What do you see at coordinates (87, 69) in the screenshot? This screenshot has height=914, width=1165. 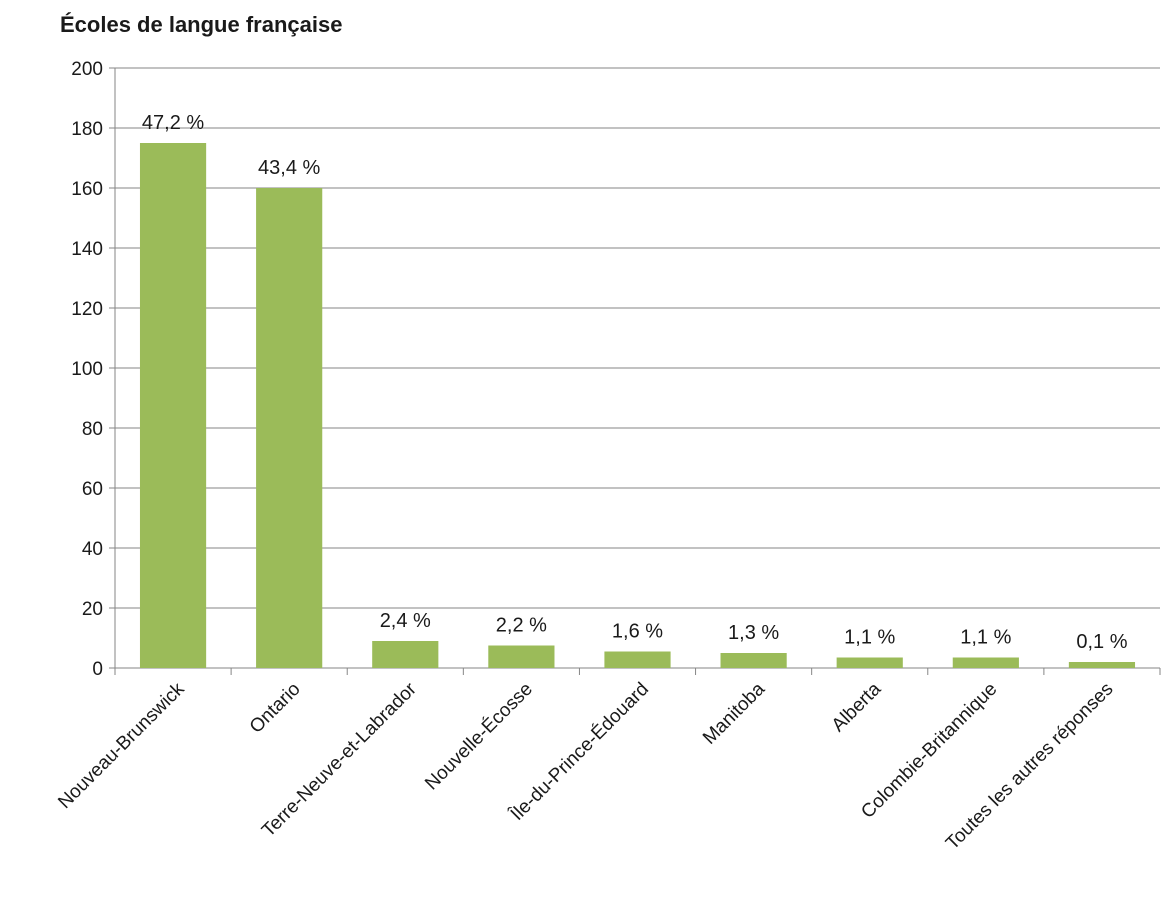 I see `y-tick-label: 200` at bounding box center [87, 69].